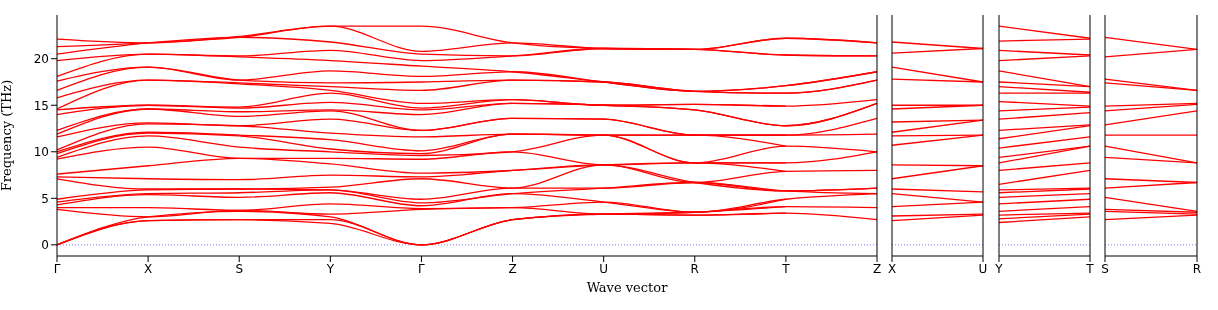  Describe the element at coordinates (45, 198) in the screenshot. I see `y-tick-label: 5` at that location.